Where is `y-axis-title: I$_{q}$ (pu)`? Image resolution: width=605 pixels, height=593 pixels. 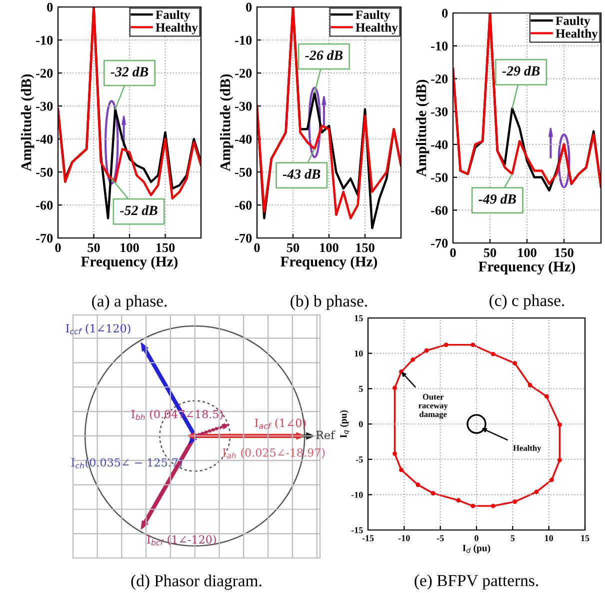 y-axis-title: I$_{q}$ (pu) is located at coordinates (345, 424).